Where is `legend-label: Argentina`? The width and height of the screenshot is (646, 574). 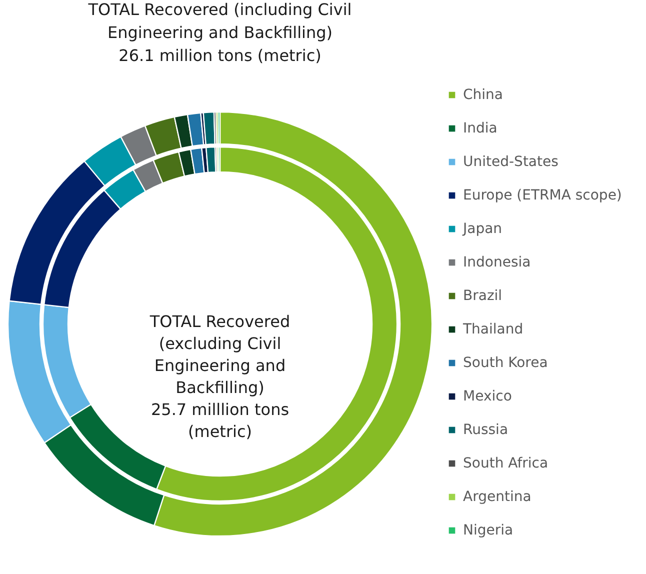
legend-label: Argentina is located at coordinates (497, 497).